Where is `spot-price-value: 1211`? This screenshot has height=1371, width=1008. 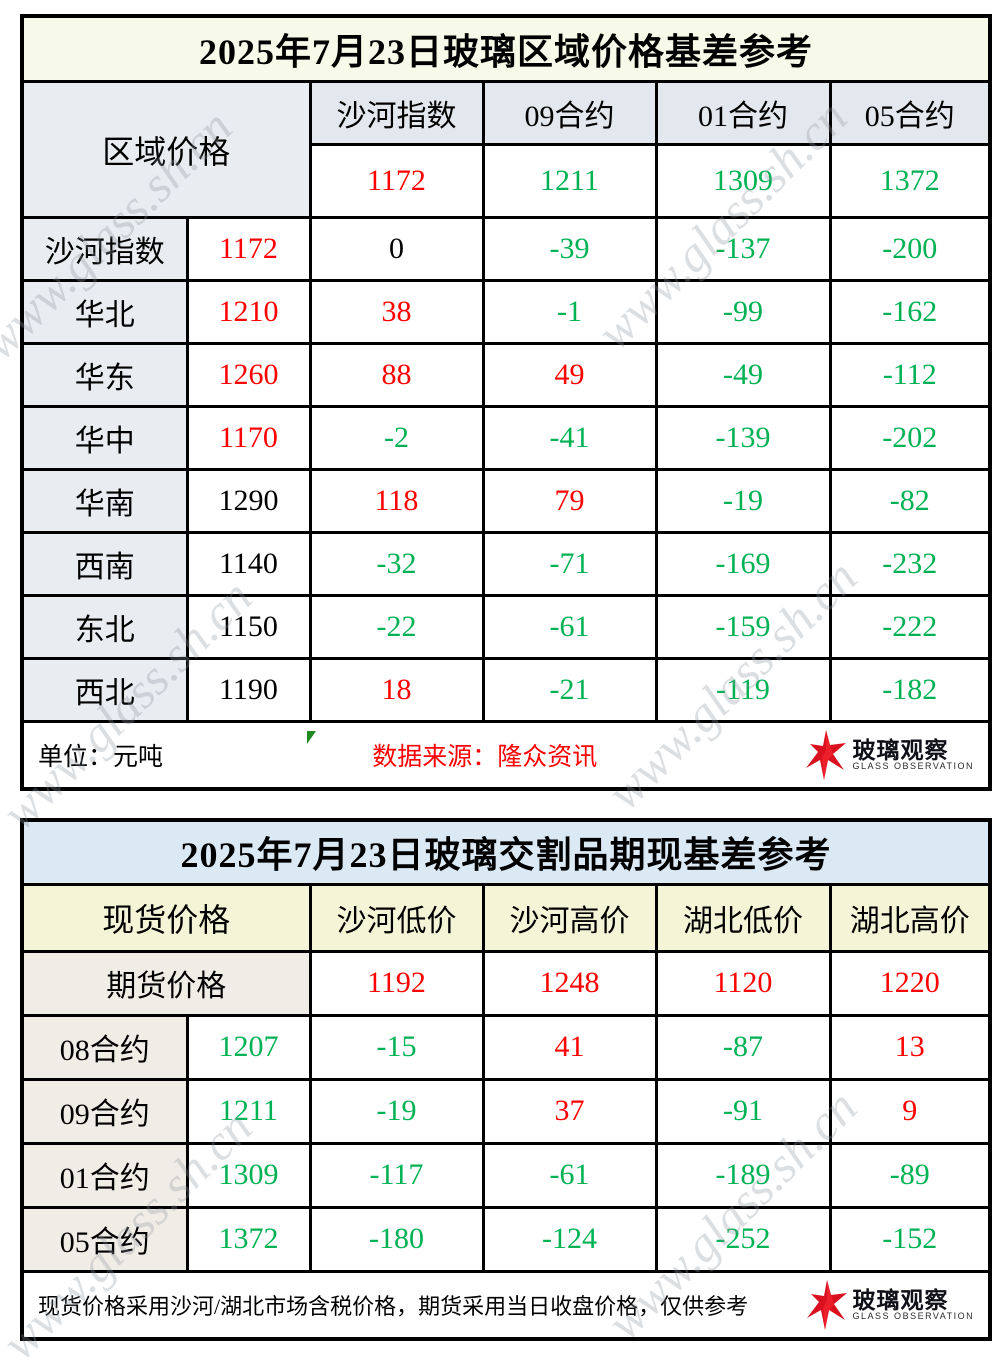
spot-price-value: 1211 is located at coordinates (248, 1111).